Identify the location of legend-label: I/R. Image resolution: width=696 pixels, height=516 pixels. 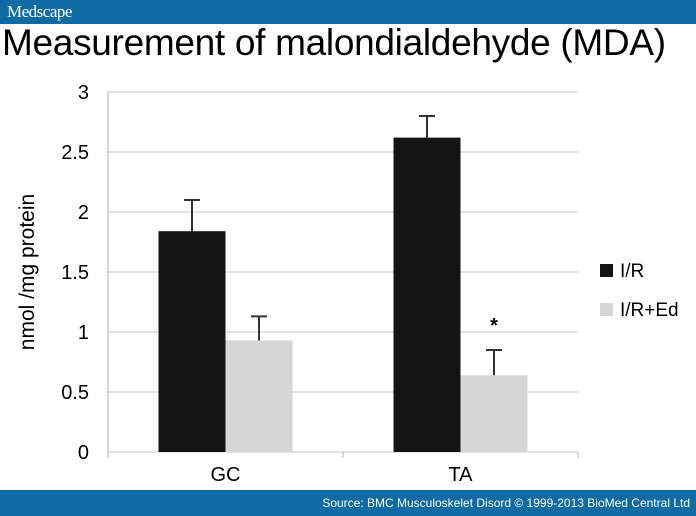
(632, 271).